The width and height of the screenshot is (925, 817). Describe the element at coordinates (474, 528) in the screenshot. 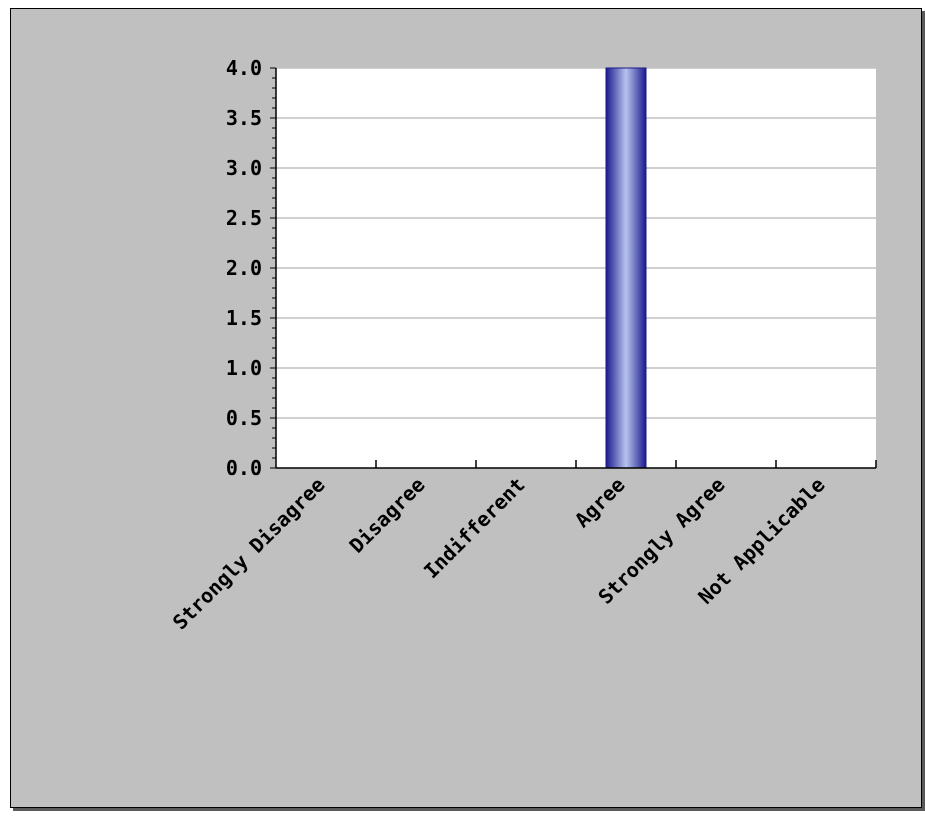

I see `x-tick-label: Indifferent` at that location.